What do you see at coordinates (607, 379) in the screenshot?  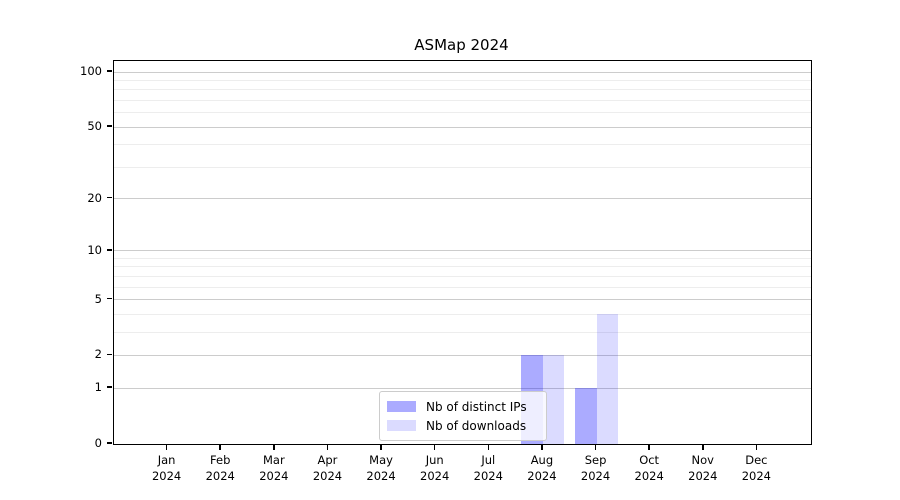 I see `bar-sep-downloads` at bounding box center [607, 379].